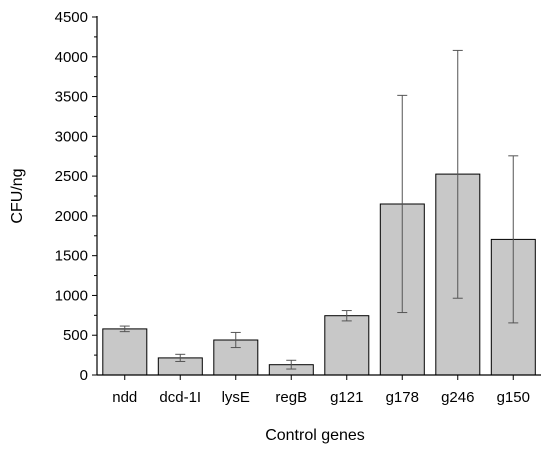 The image size is (550, 456). Describe the element at coordinates (347, 345) in the screenshot. I see `bar-g121` at that location.